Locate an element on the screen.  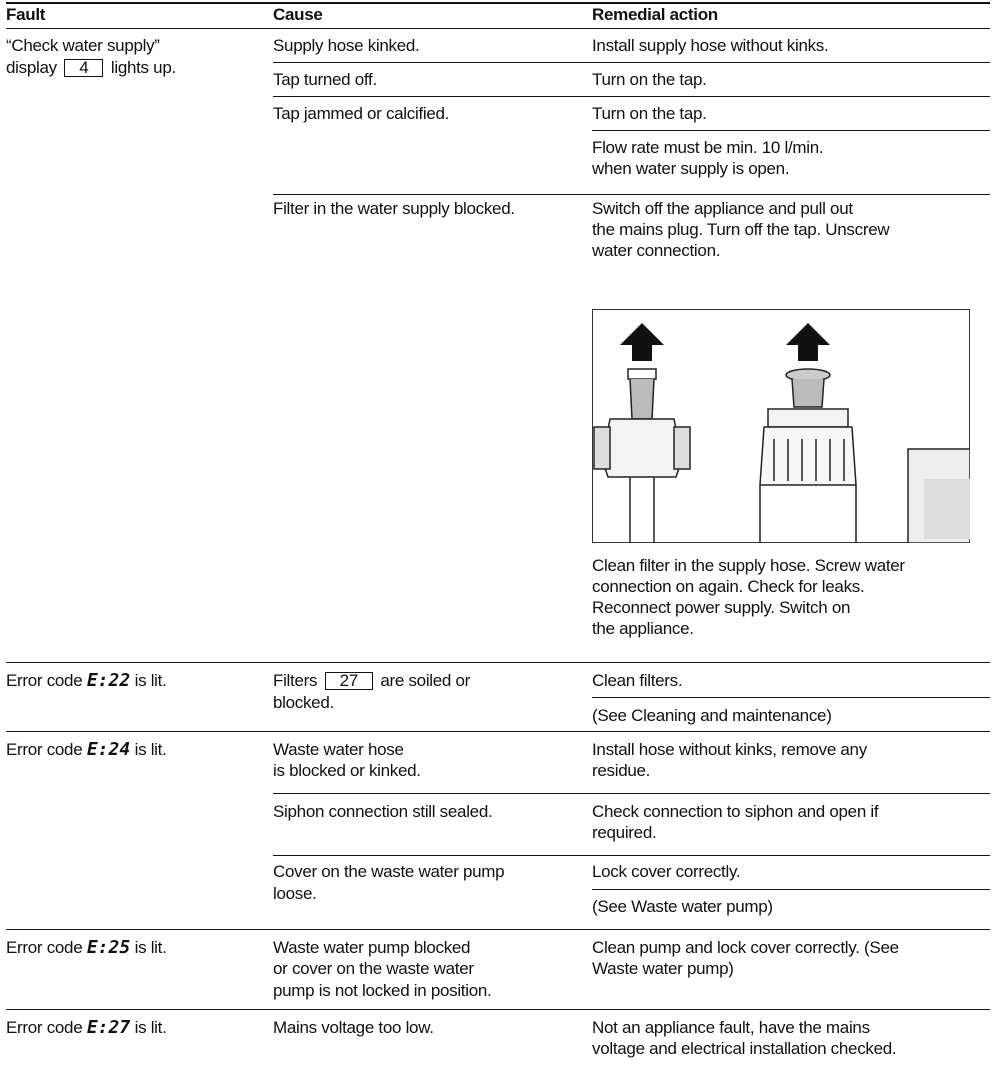
fault-text: Error code E:24 is lit. is located at coordinates (86, 749).